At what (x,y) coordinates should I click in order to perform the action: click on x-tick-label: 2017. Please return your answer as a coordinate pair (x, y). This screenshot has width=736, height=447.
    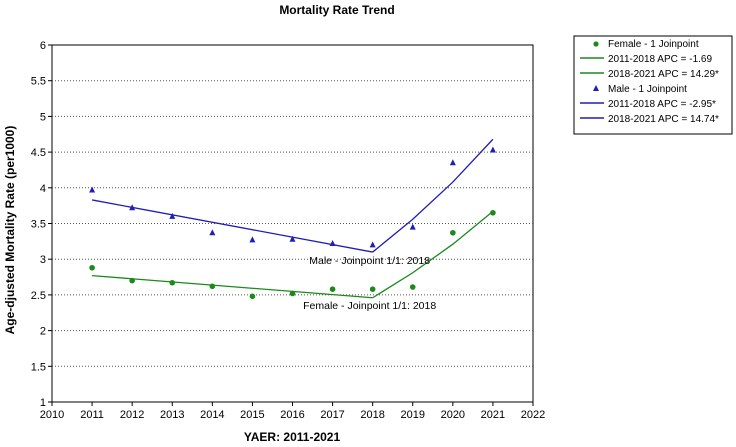
    Looking at the image, I should click on (332, 415).